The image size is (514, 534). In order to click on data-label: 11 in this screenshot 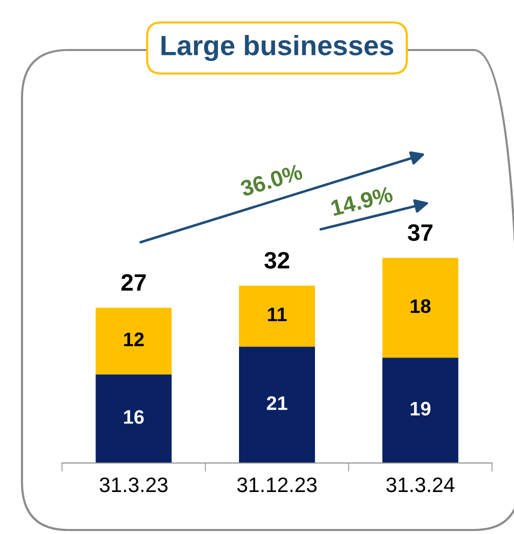, I will do `click(277, 315)`.